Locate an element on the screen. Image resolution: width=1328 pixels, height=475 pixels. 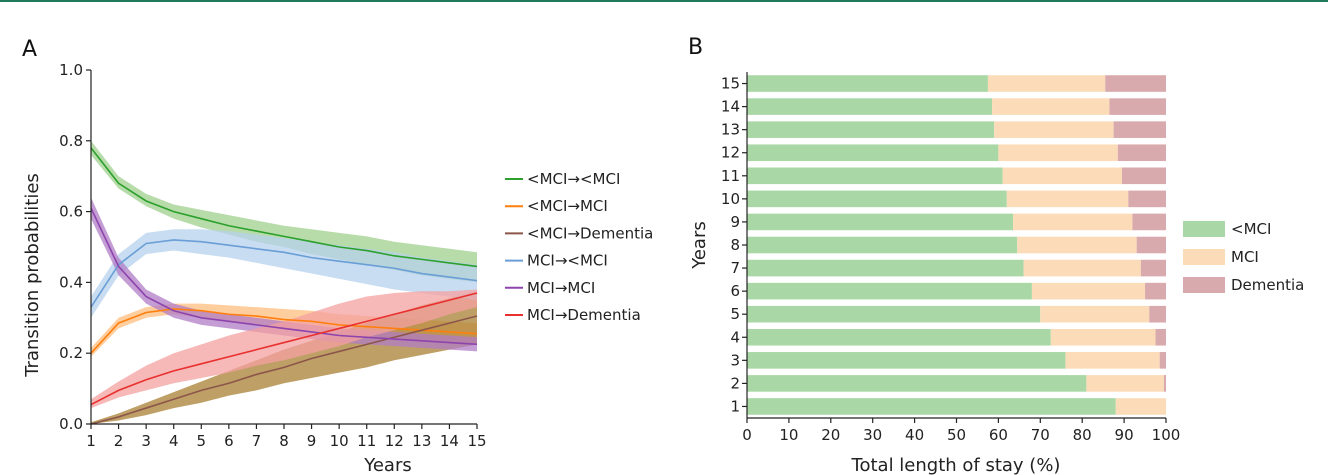
panel-b-x-tick-label: 90 is located at coordinates (1124, 435).